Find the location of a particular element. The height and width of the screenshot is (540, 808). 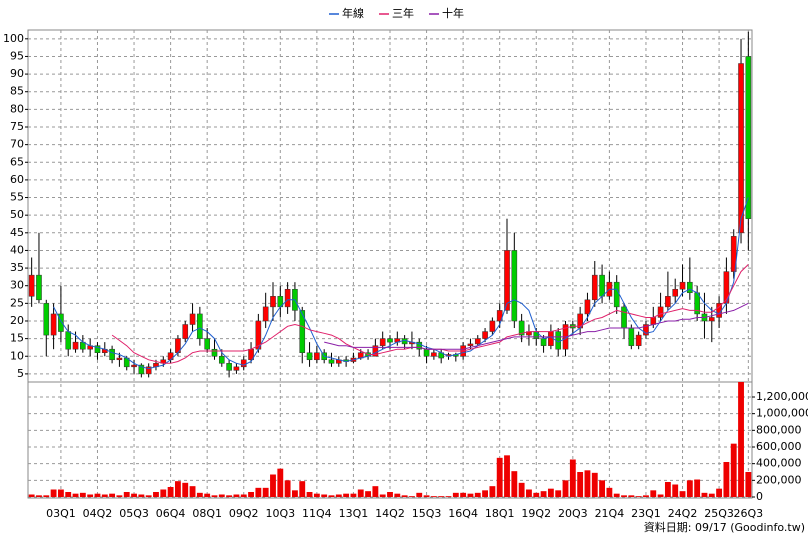

y-tick-label: 0 is located at coordinates (759, 496).